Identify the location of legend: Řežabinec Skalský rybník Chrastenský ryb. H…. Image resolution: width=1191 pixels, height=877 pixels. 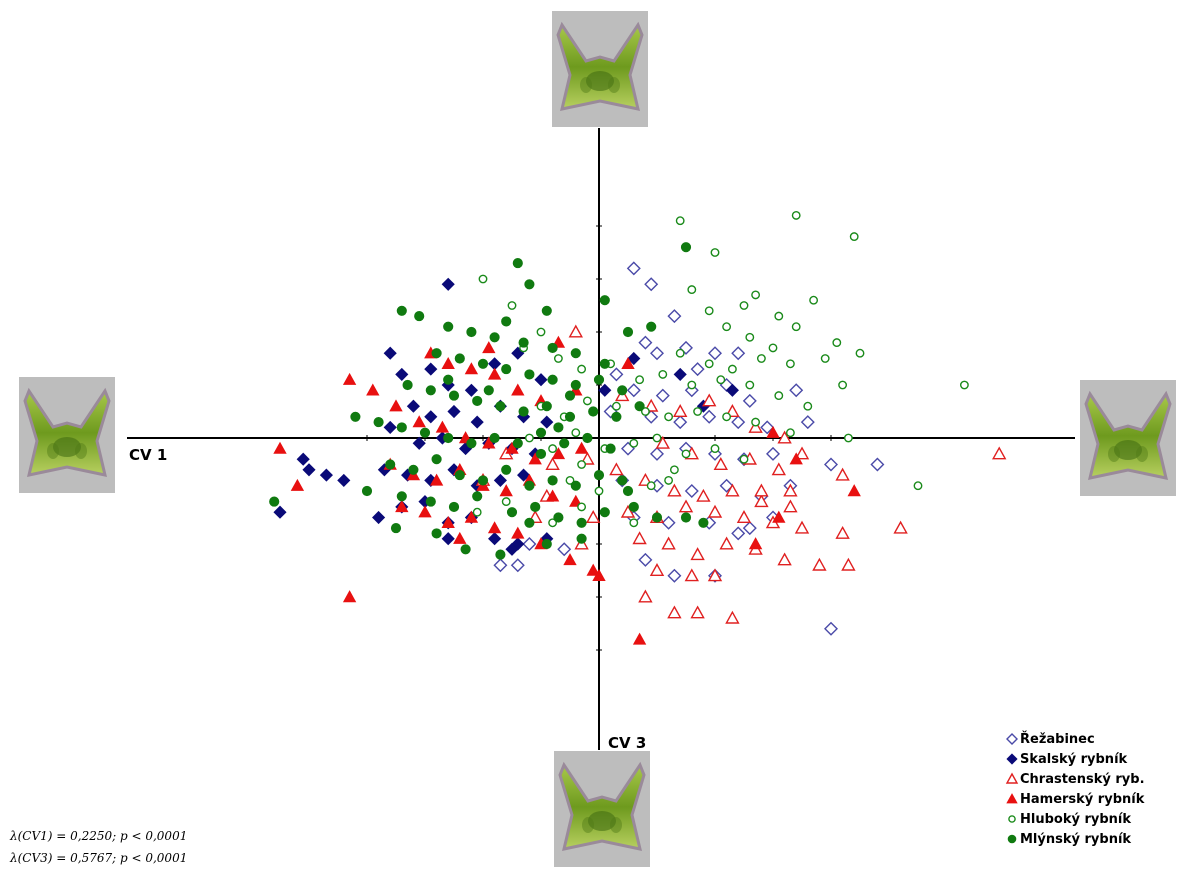
(1075, 789).